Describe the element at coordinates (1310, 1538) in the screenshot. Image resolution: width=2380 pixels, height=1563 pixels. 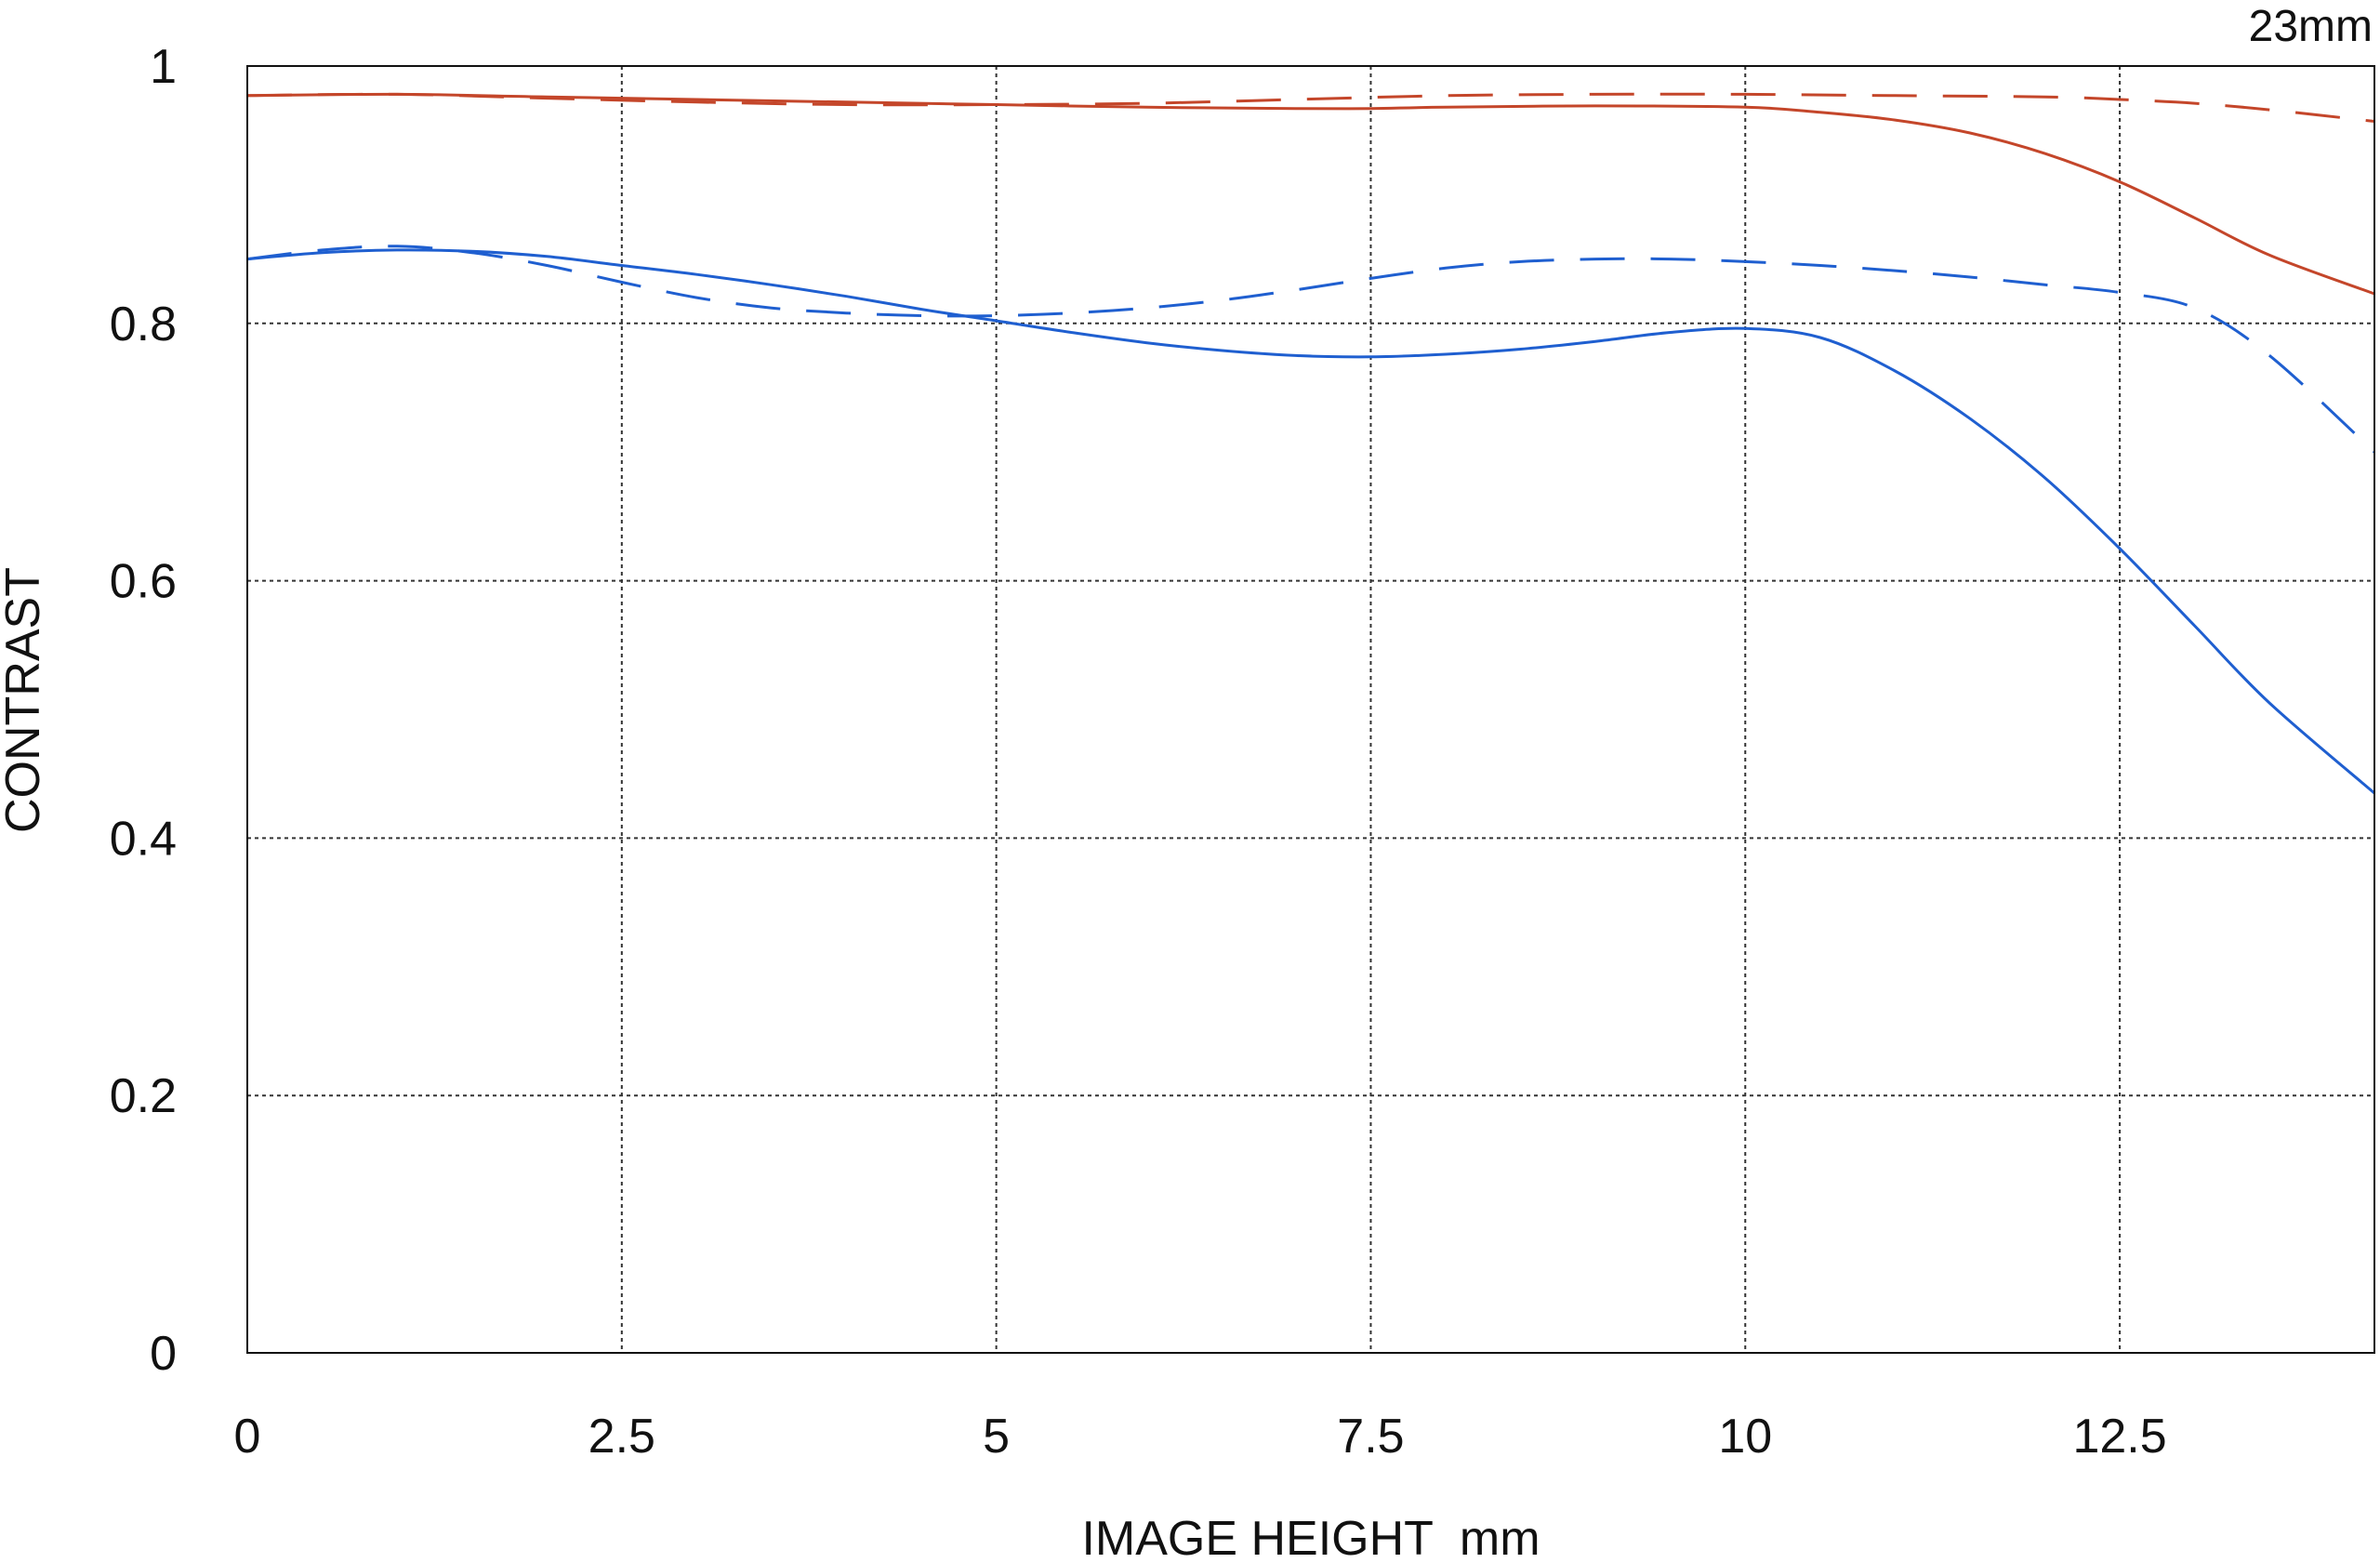
I see `x-axis-title: IMAGE HEIGHT mm` at that location.